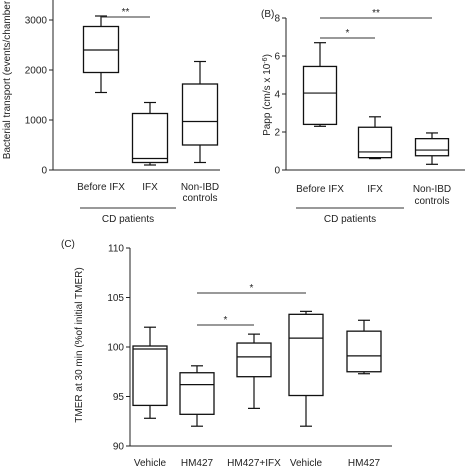 The image size is (474, 474). What do you see at coordinates (116, 249) in the screenshot?
I see `y-tick-label: 110` at bounding box center [116, 249].